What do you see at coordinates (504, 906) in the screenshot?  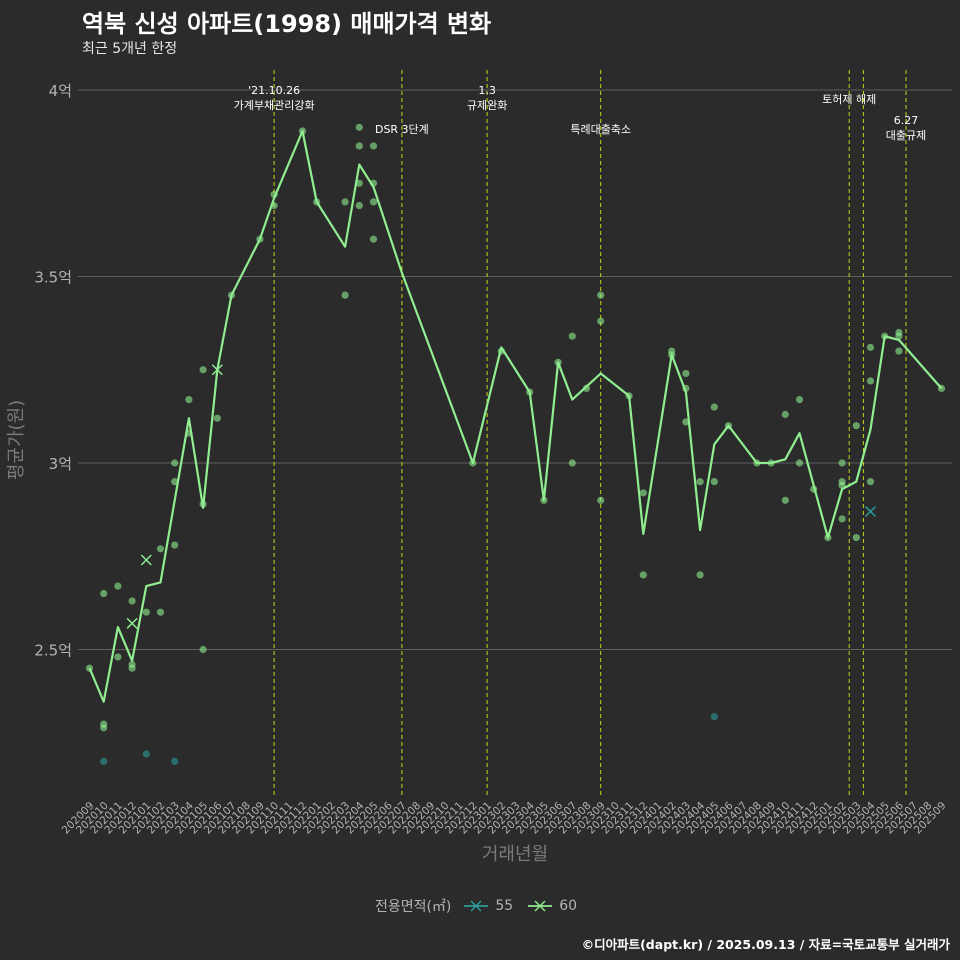 I see `legend-label-55: 55` at bounding box center [504, 906].